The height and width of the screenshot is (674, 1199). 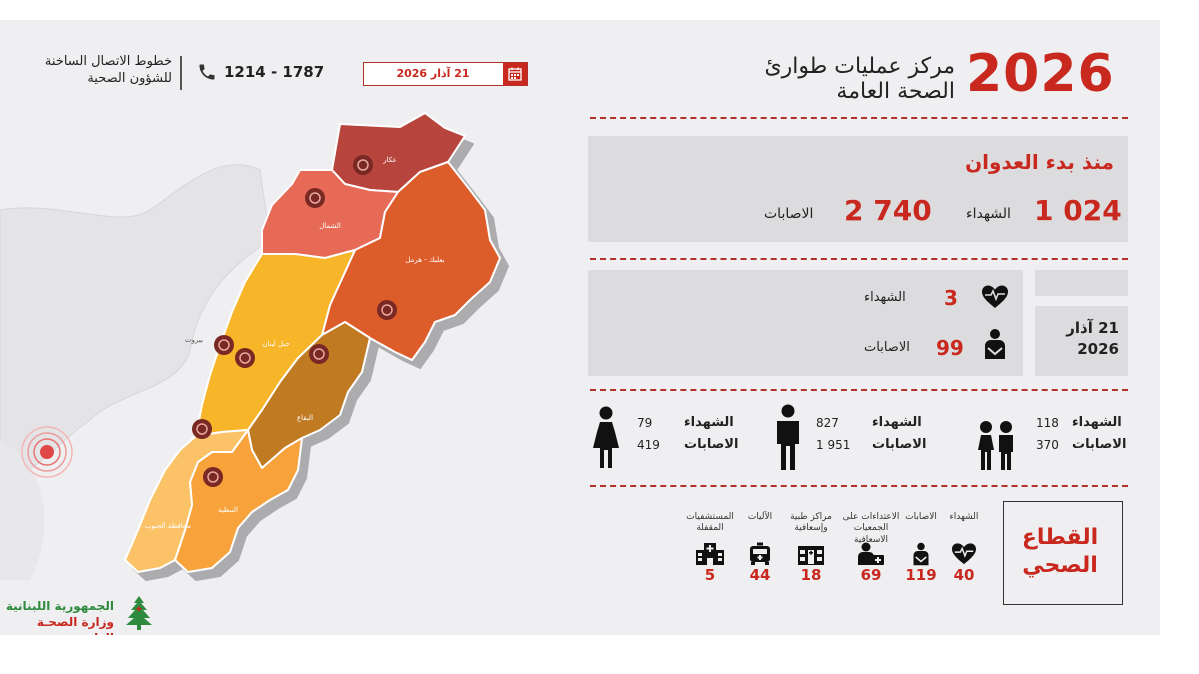 What do you see at coordinates (389, 160) in the screenshot?
I see `label-akkar: عكار` at bounding box center [389, 160].